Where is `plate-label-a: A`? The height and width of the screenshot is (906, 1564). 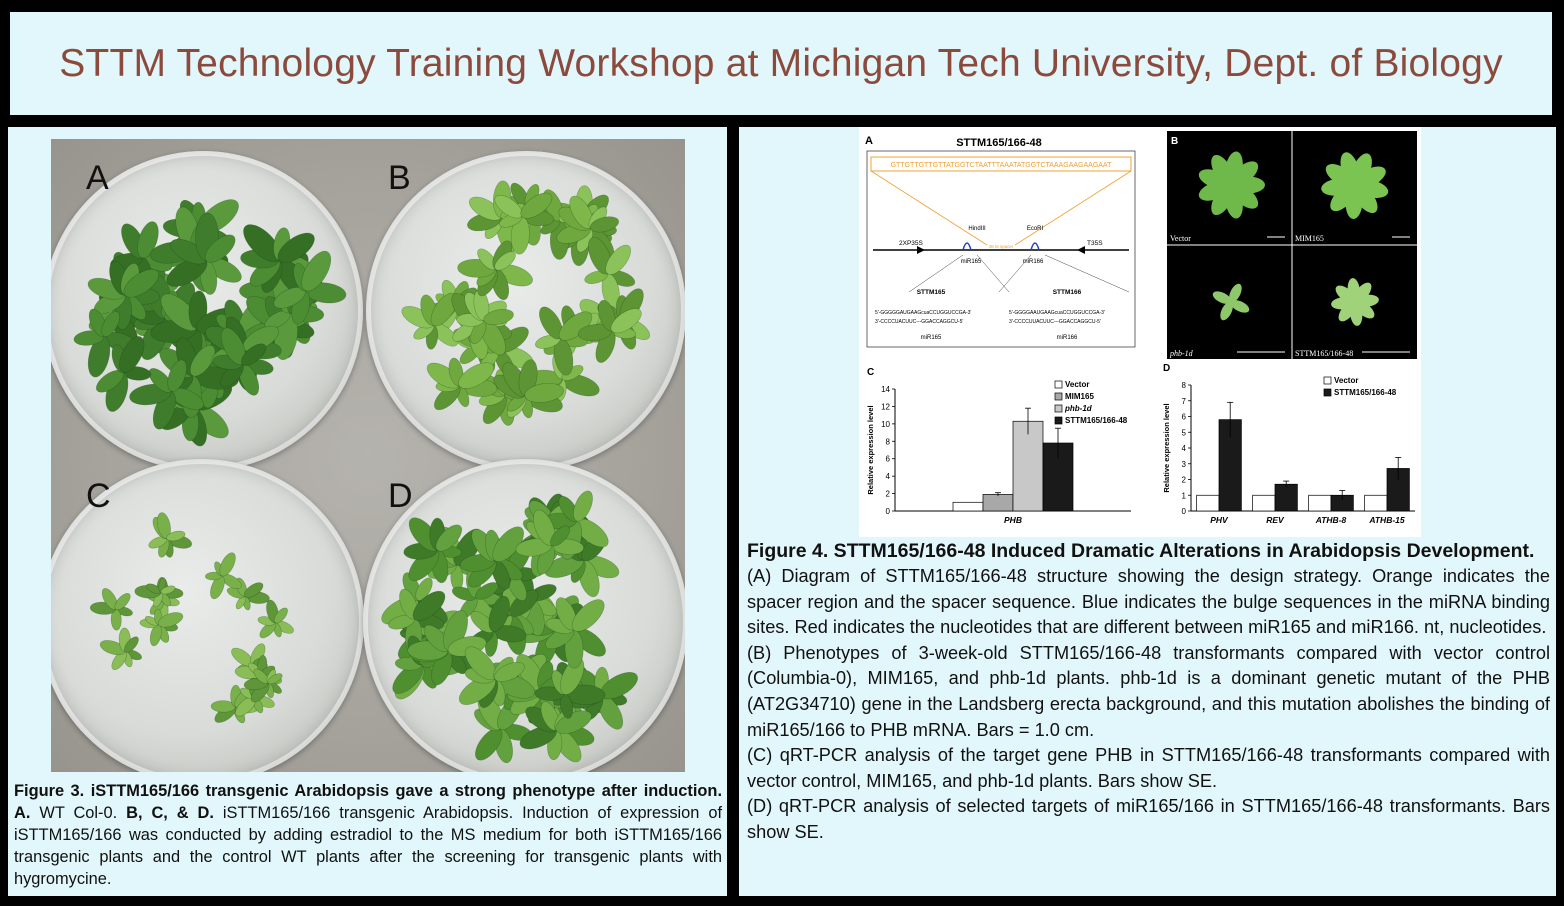 plate-label-a: A is located at coordinates (97, 178).